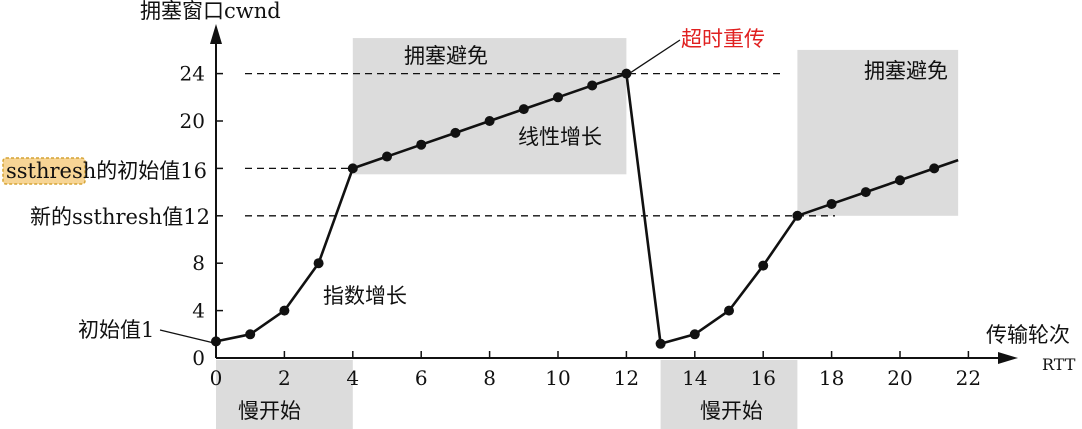 Image resolution: width=1082 pixels, height=429 pixels. What do you see at coordinates (269, 411) in the screenshot?
I see `slow-start-label-1: 慢开始` at bounding box center [269, 411].